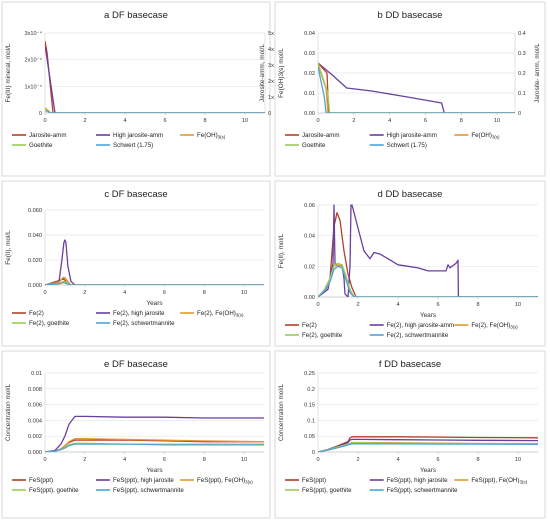 The width and height of the screenshot is (550, 521). I want to click on y-tick-label: 0.006, so click(35, 406).